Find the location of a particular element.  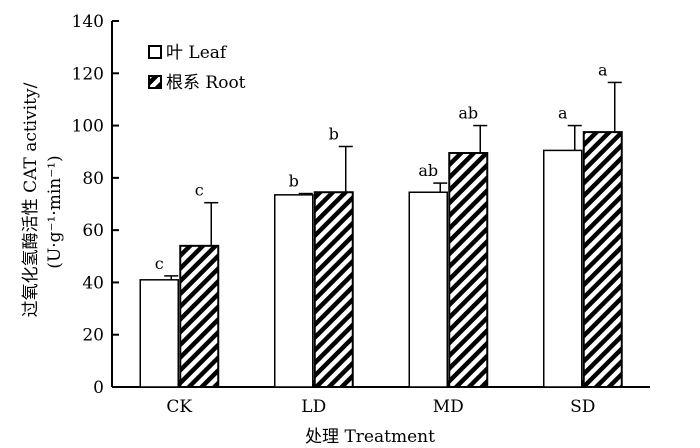

y-tick-label: 60 is located at coordinates (93, 231).